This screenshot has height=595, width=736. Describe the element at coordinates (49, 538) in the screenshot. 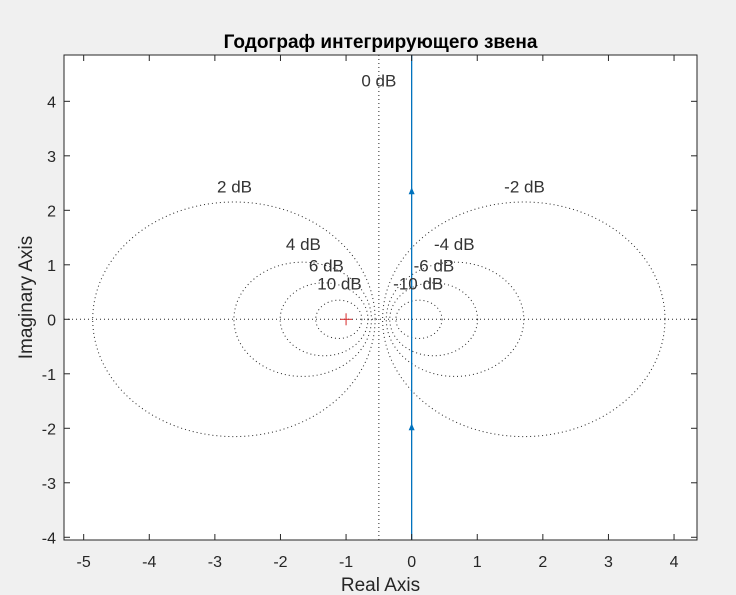

I see `y-tick-label: -4` at that location.